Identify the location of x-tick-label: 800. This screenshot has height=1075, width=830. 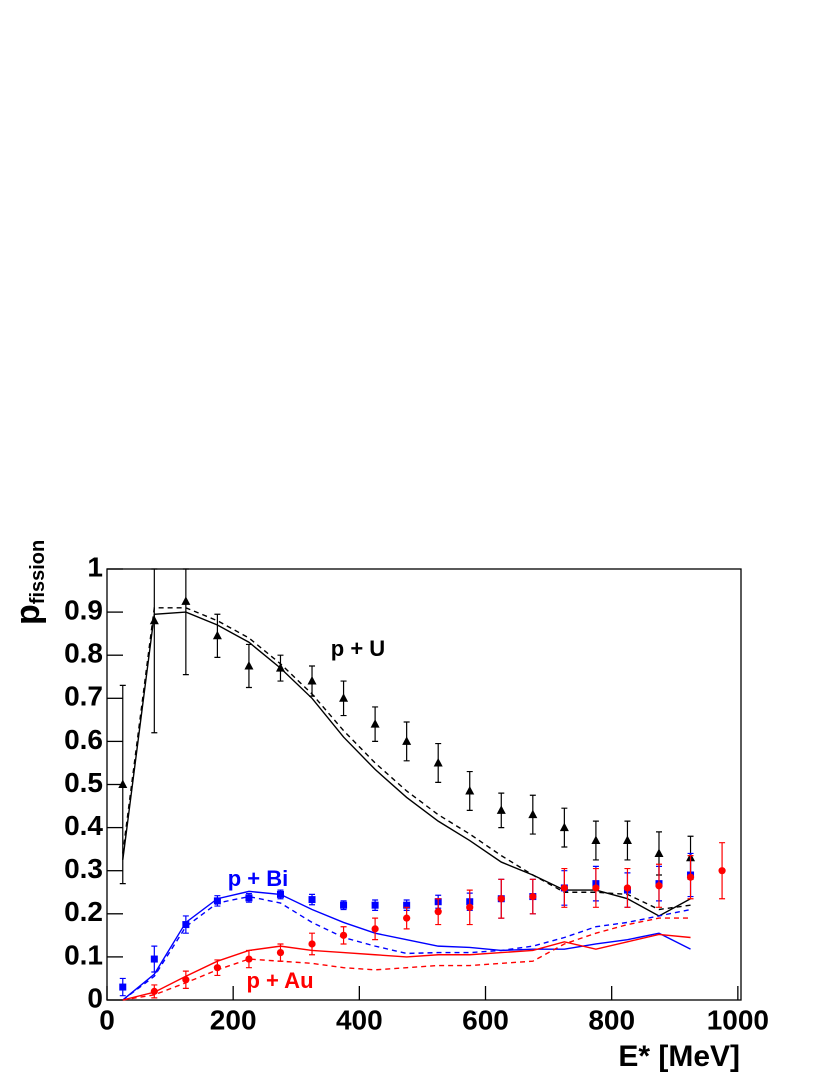
(611, 1019).